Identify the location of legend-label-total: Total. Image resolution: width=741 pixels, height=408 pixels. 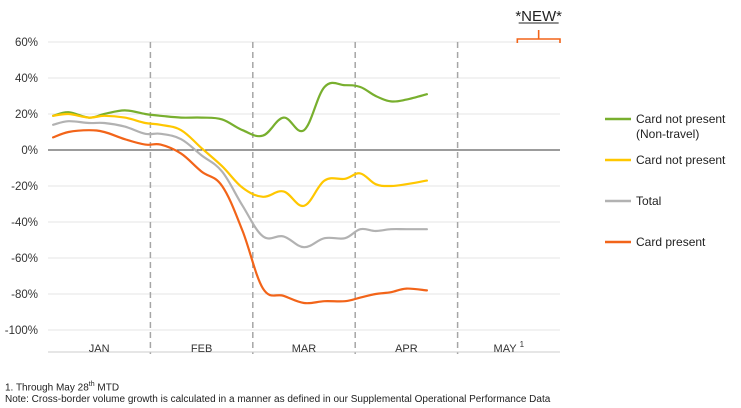
(648, 201).